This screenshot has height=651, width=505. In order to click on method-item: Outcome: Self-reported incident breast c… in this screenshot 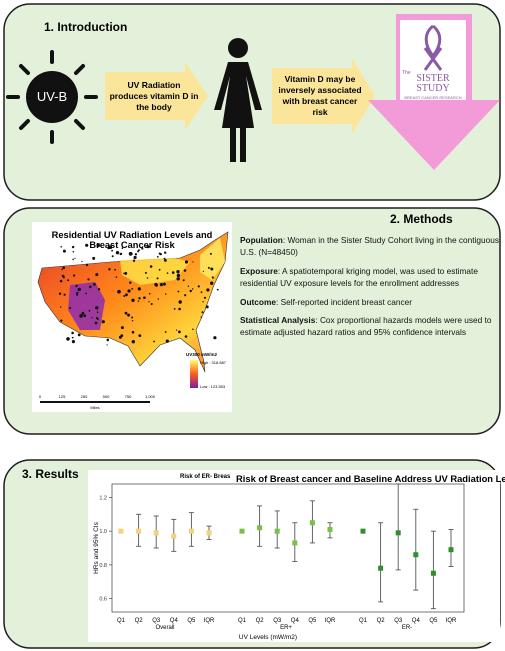, I will do `click(371, 302)`.